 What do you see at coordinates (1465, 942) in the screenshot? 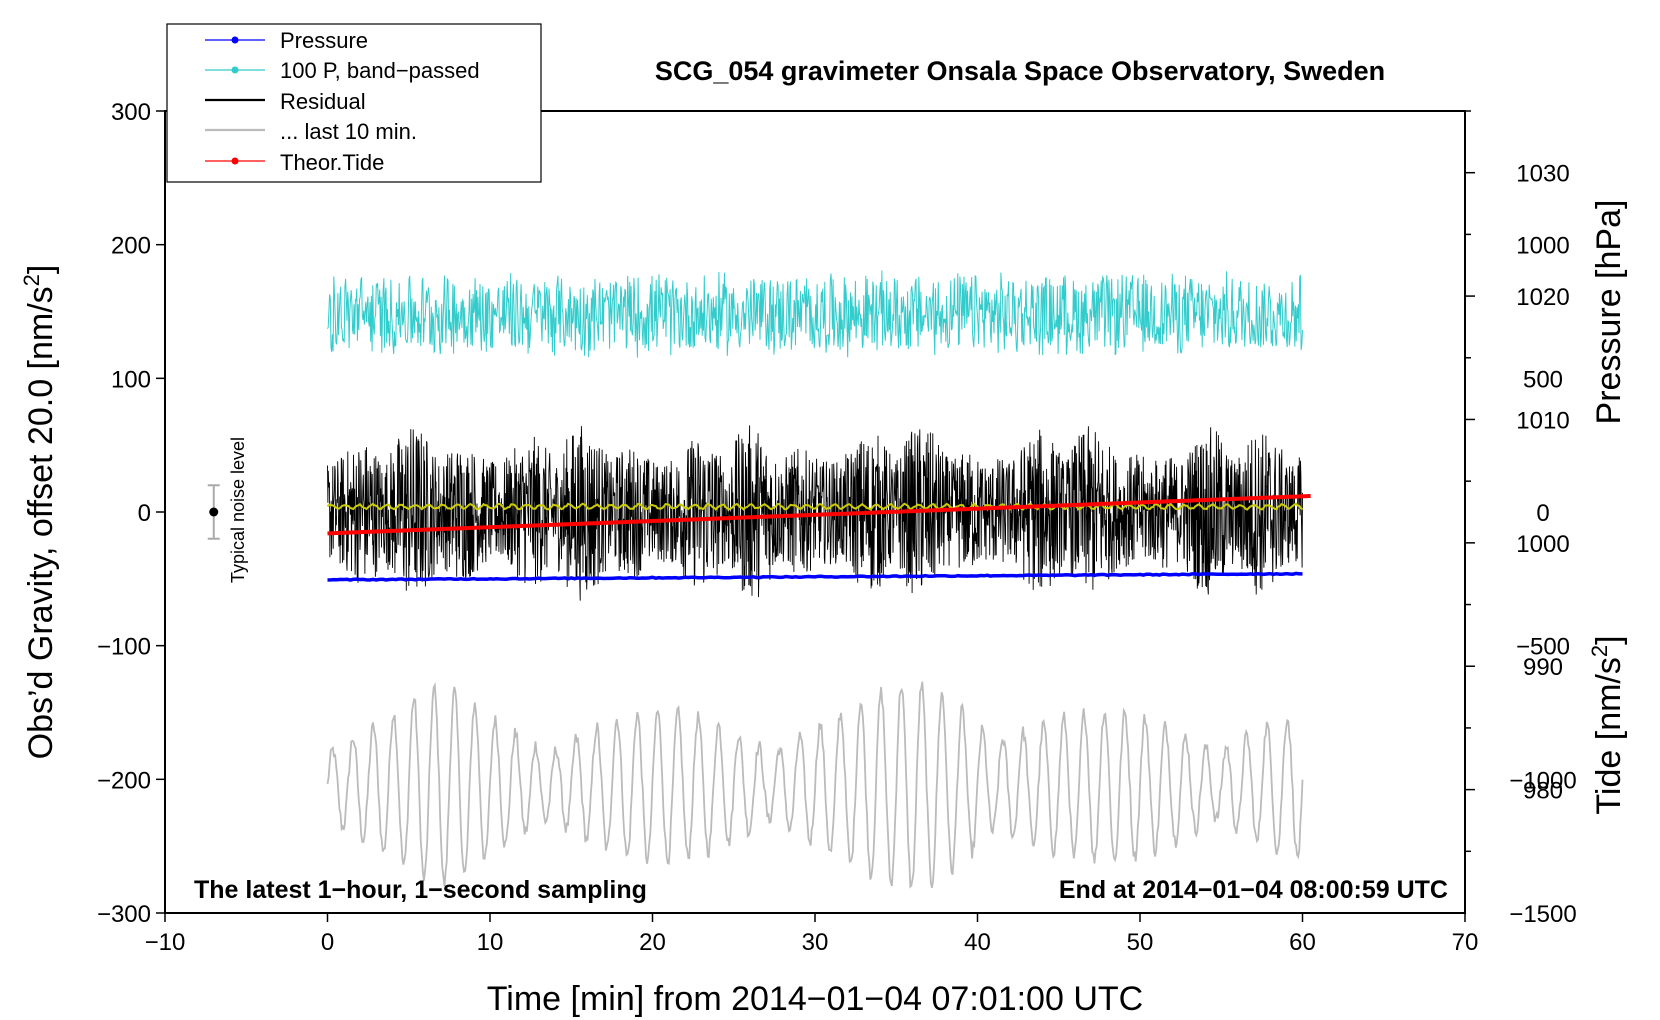
I see `x-tick-label: 70` at bounding box center [1465, 942].